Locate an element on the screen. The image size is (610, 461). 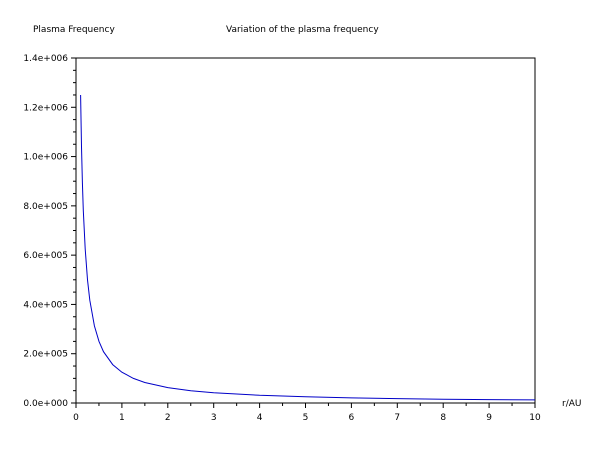
x-axis-ticks: 0 1 2 3 4 5 6 7 8 9 10 is located at coordinates (307, 413).